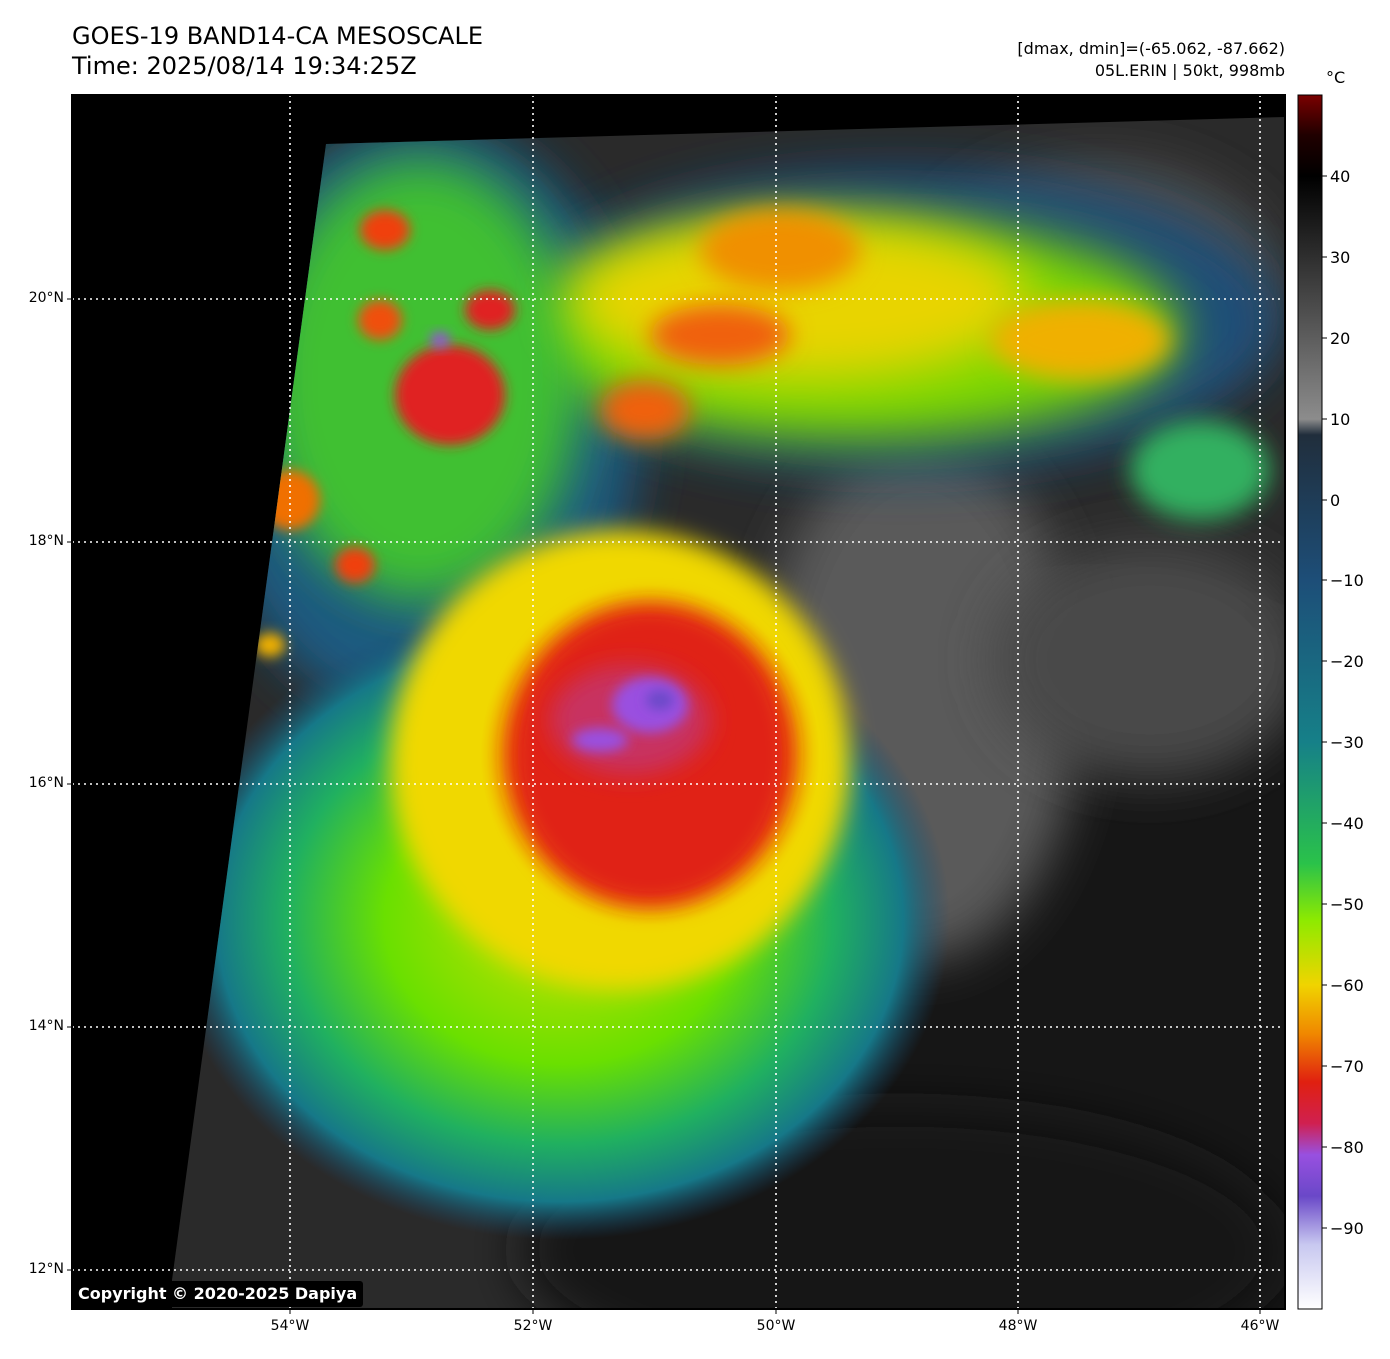 This screenshot has height=1359, width=1390. Describe the element at coordinates (46, 1026) in the screenshot. I see `lat-label-14n: 14°N` at that location.